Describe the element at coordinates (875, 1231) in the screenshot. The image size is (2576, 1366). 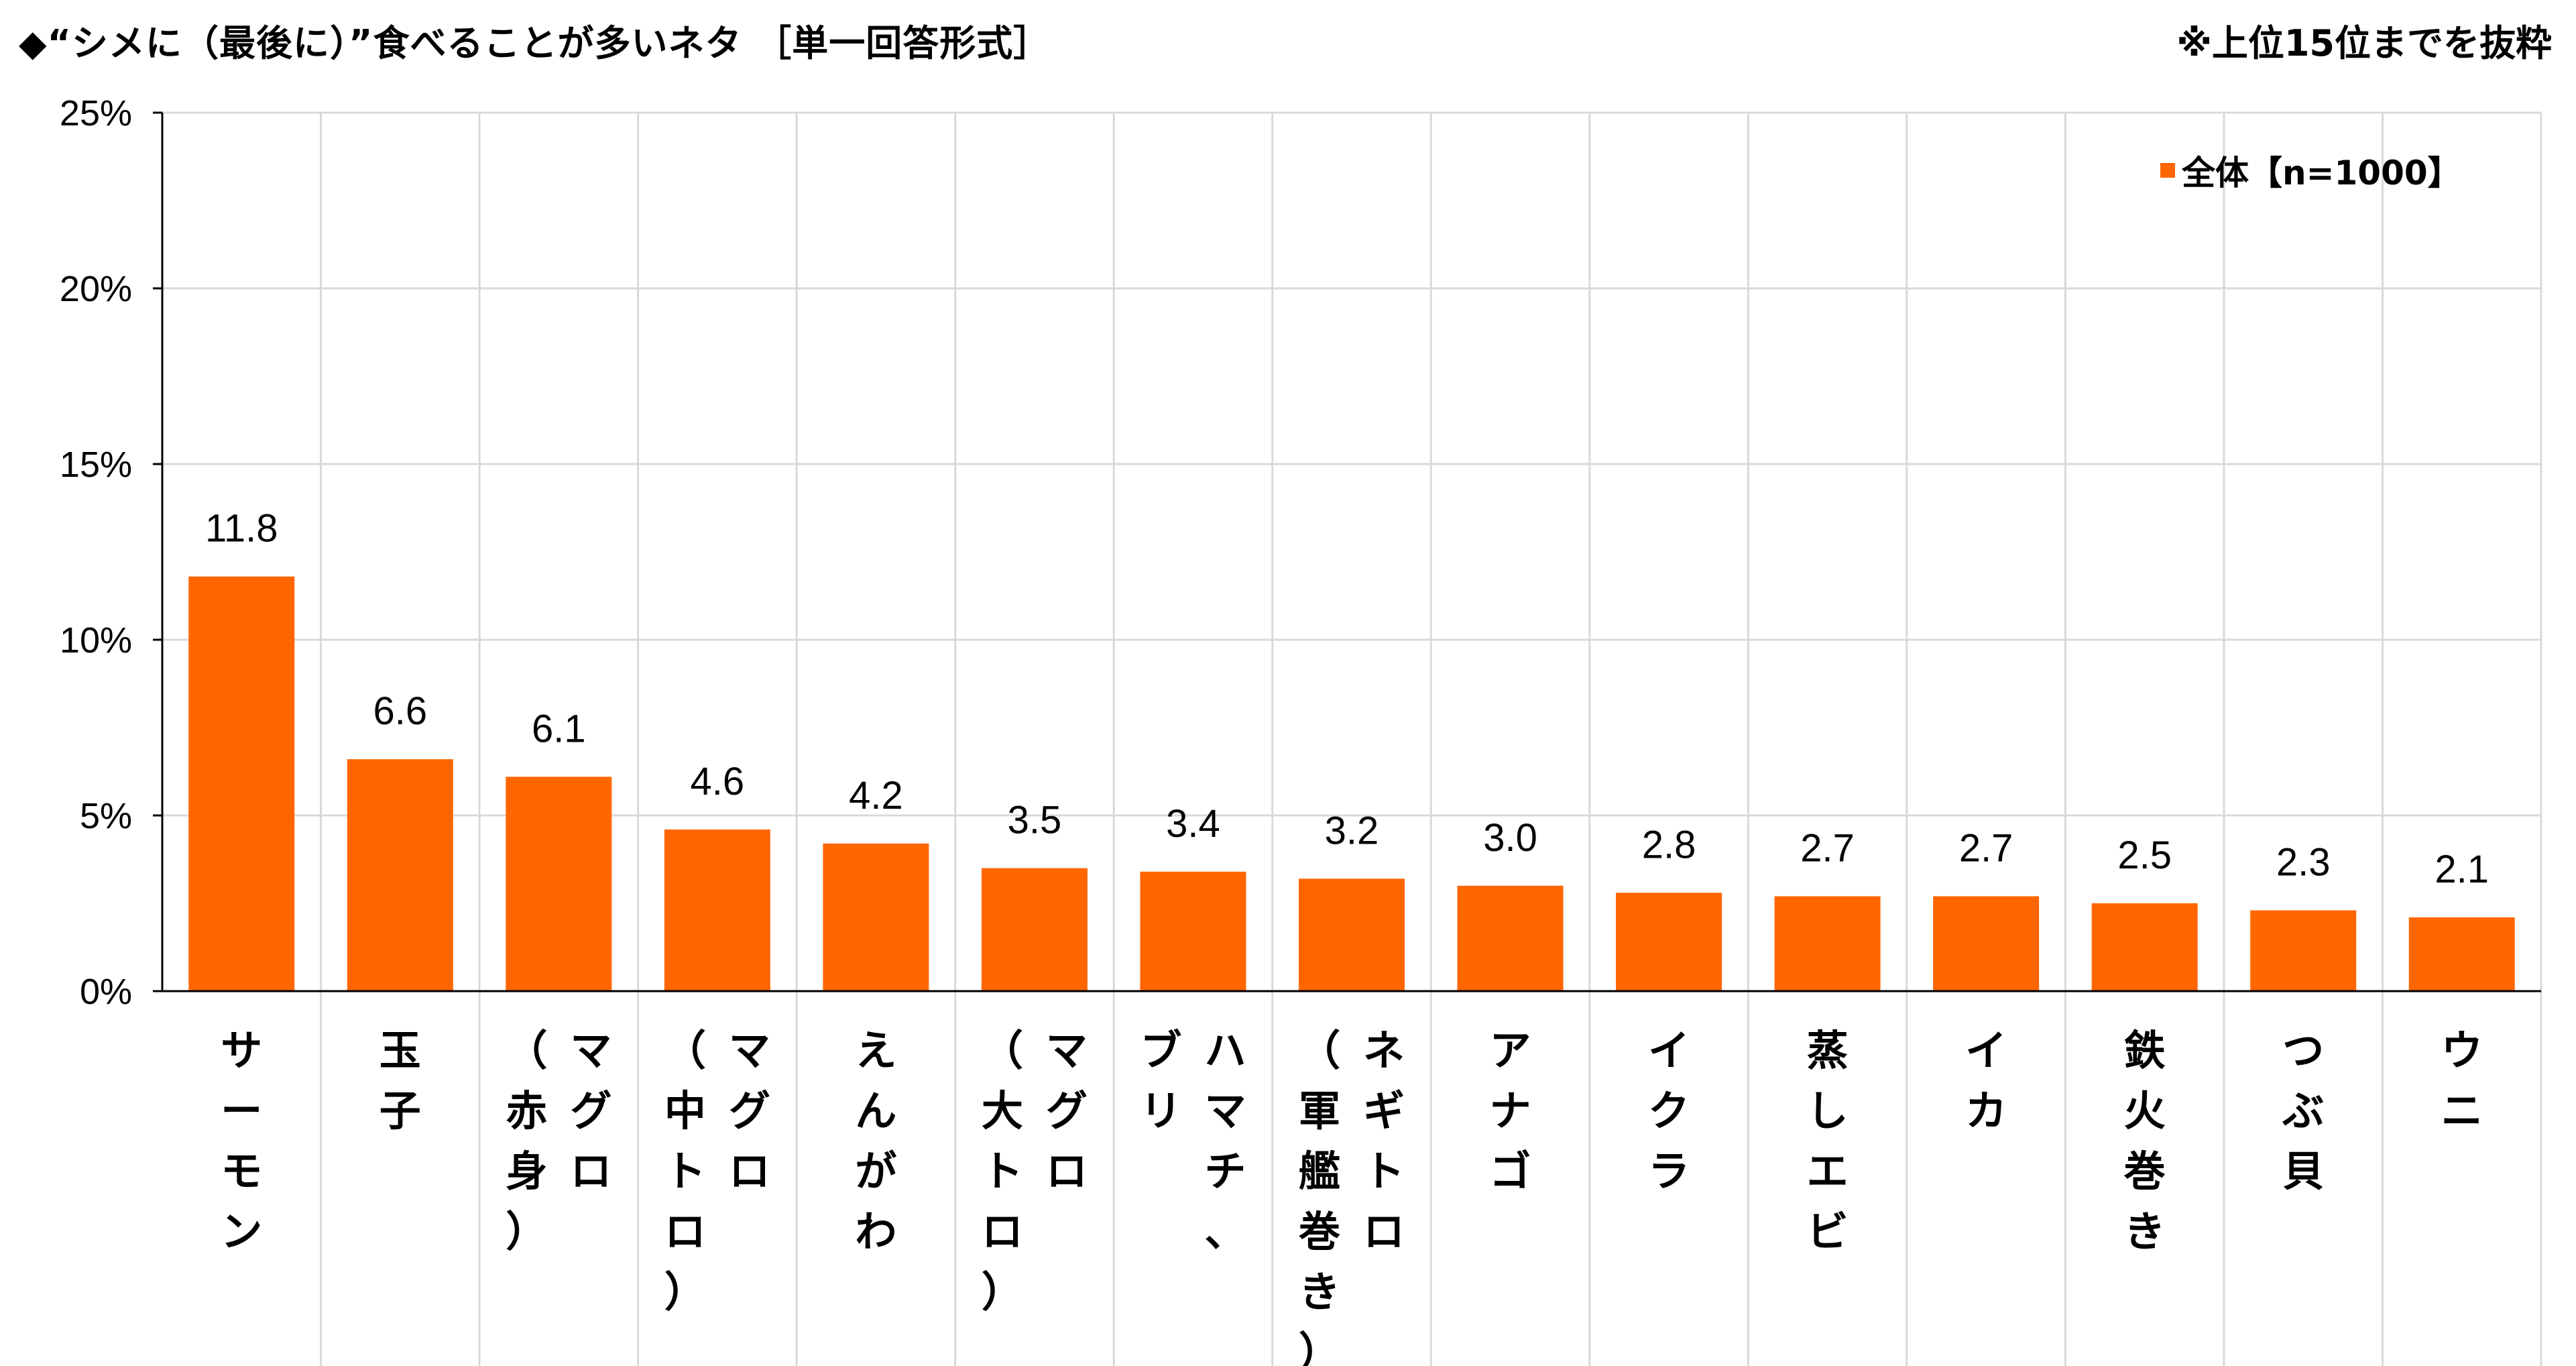
I see `x-category-label-char: わ` at that location.